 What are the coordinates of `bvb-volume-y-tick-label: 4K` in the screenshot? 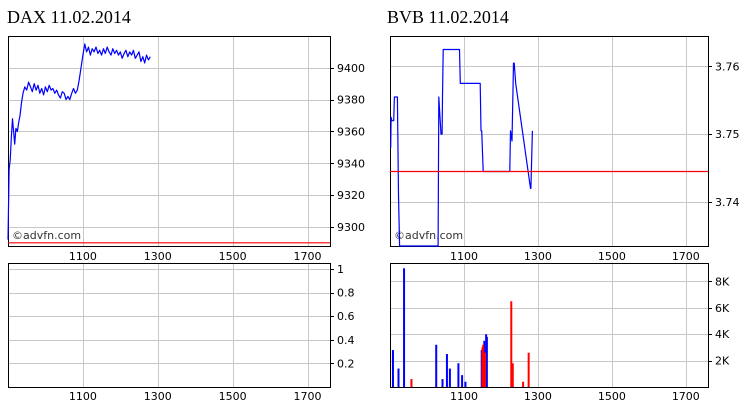 It's located at (722, 334).